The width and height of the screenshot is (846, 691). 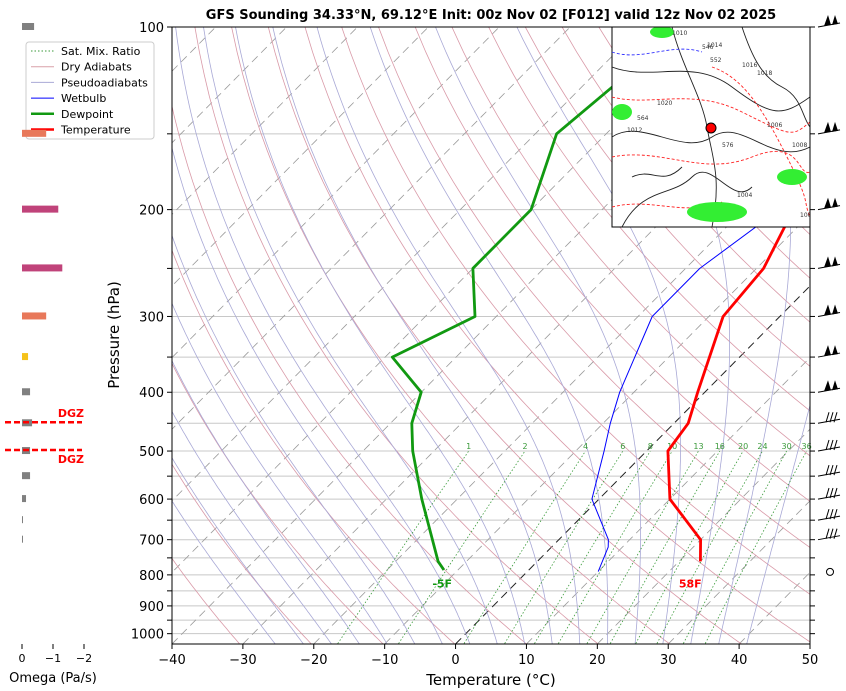 What do you see at coordinates (468, 446) in the screenshot?
I see `mixing-ratio-label: 1` at bounding box center [468, 446].